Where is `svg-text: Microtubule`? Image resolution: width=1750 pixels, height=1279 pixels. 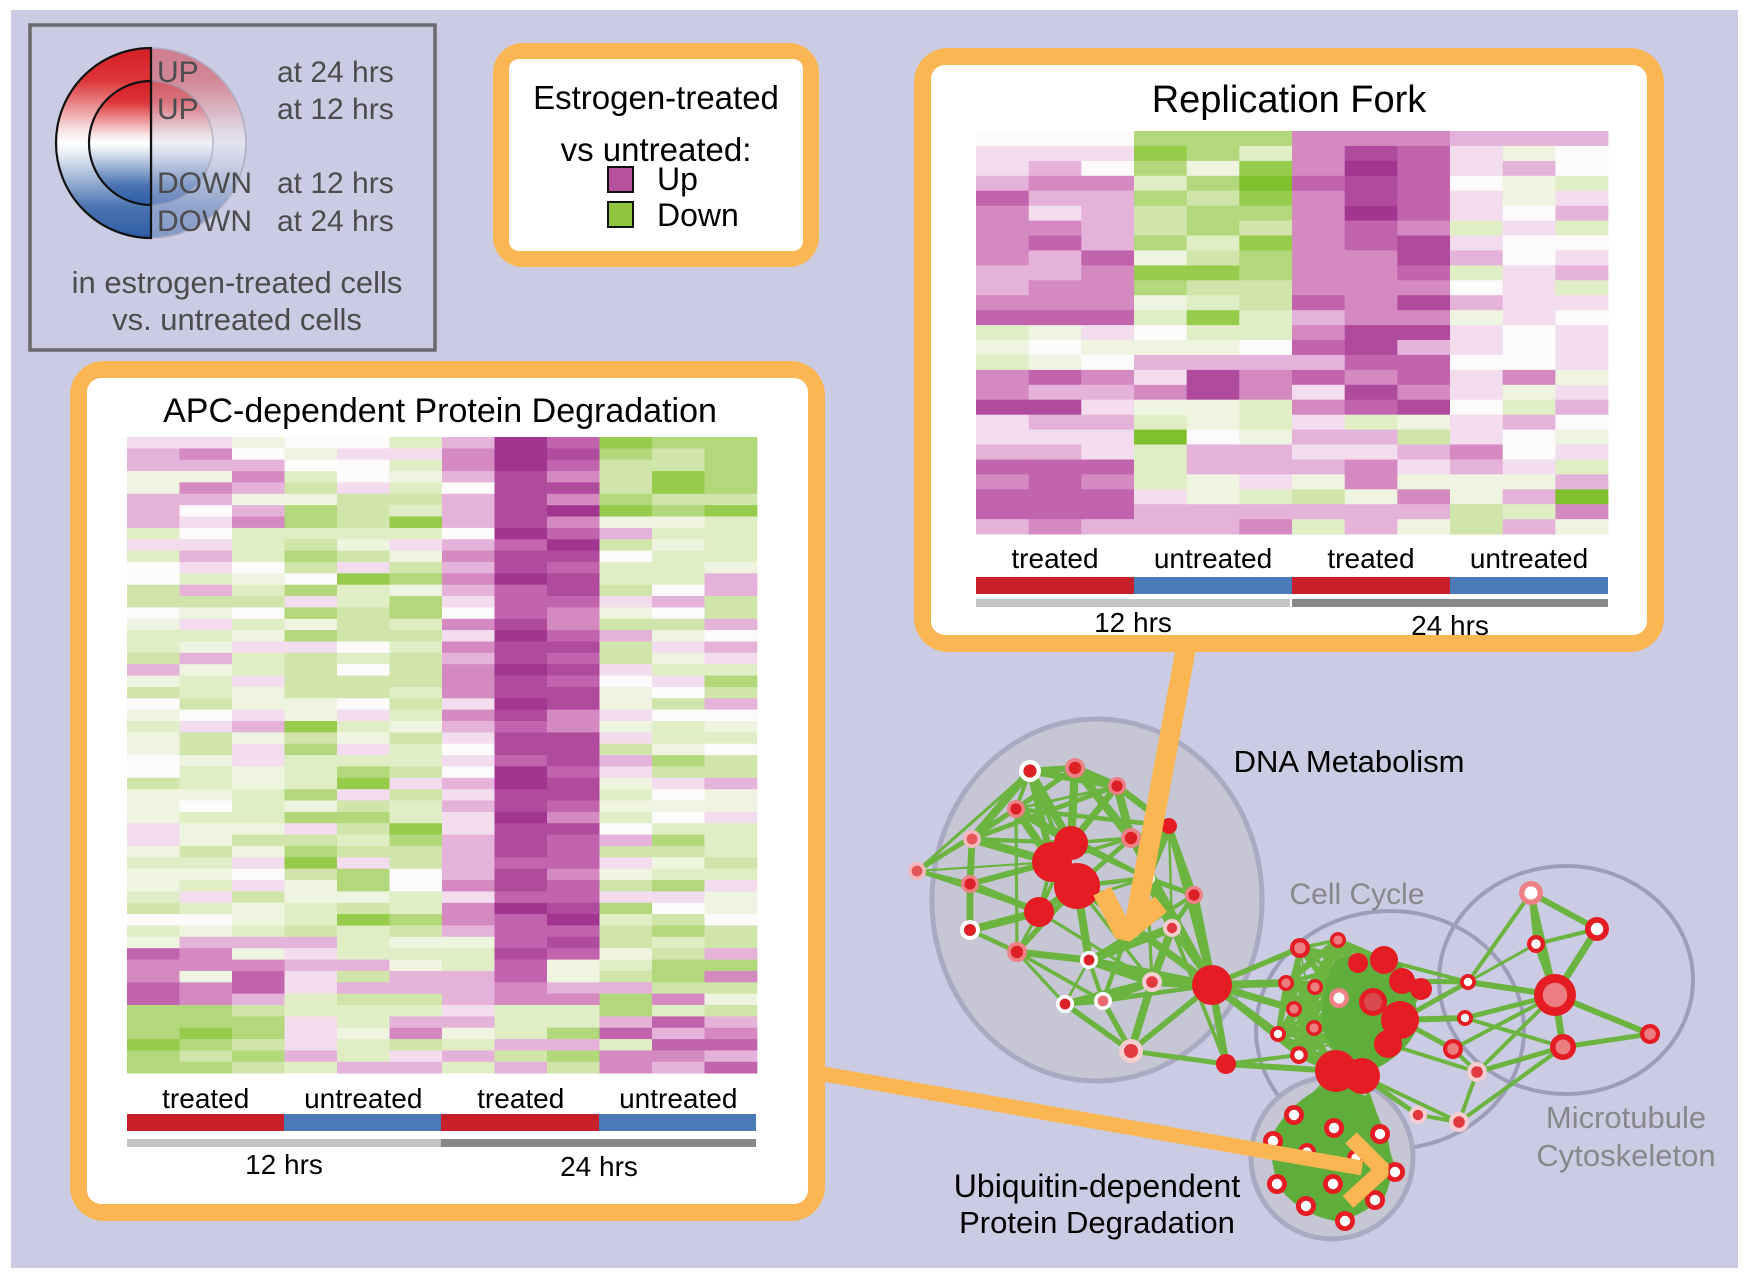
svg-text: Microtubule is located at coordinates (1626, 1117).